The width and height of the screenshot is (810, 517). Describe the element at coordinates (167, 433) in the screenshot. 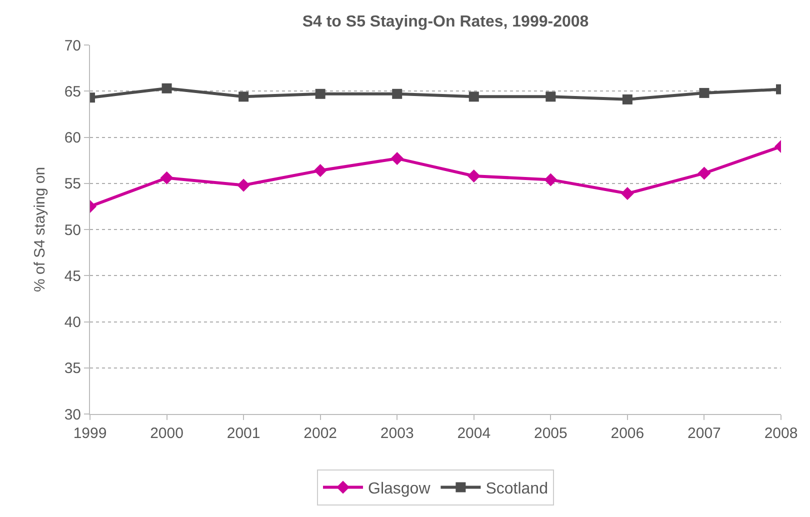

I see `x-tick-label: 2000` at that location.